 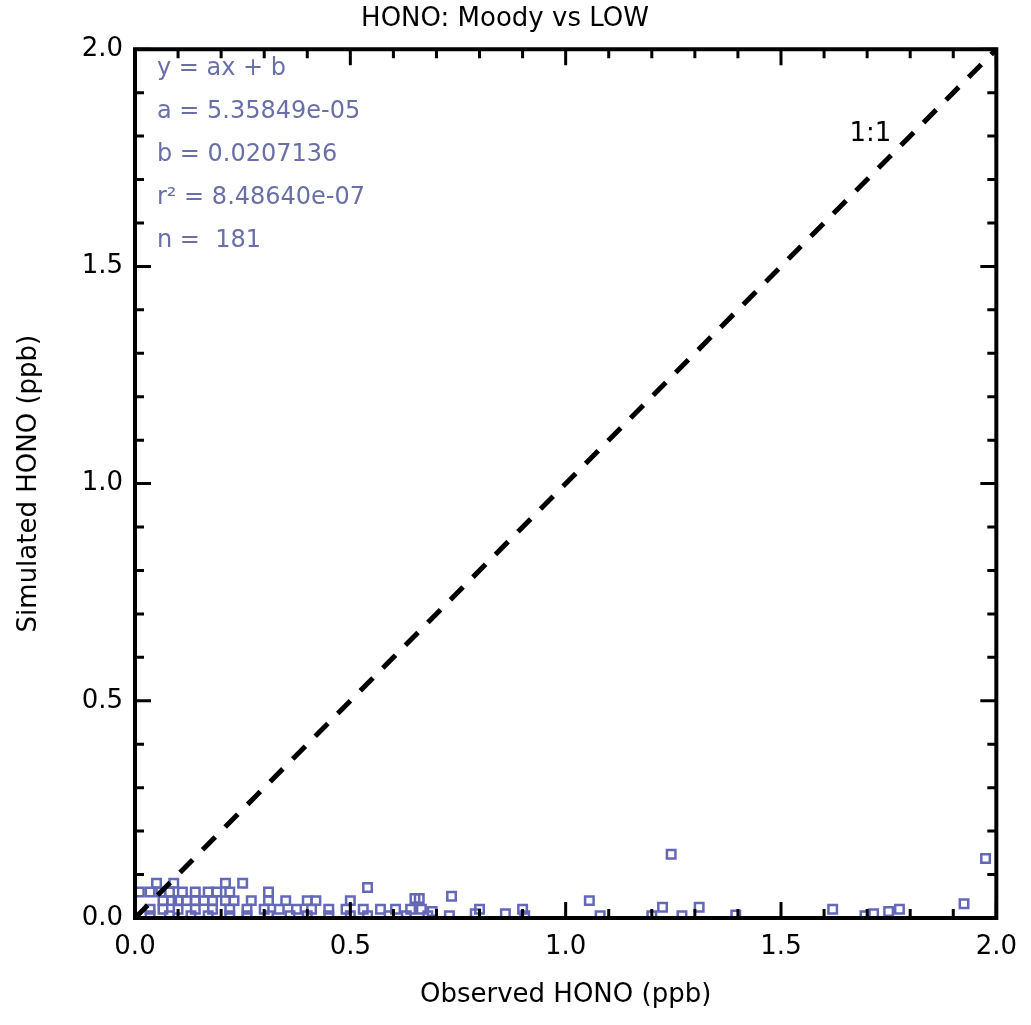 I want to click on y-tick-label: 1.0, so click(x=102, y=481).